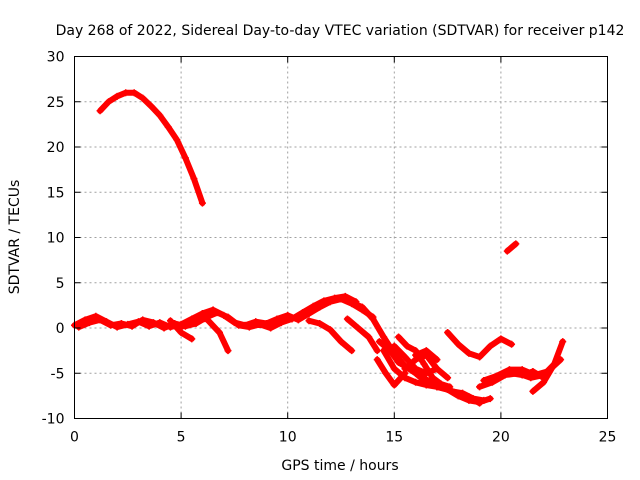 The image size is (640, 480). I want to click on y-tick-label: 5, so click(60, 284).